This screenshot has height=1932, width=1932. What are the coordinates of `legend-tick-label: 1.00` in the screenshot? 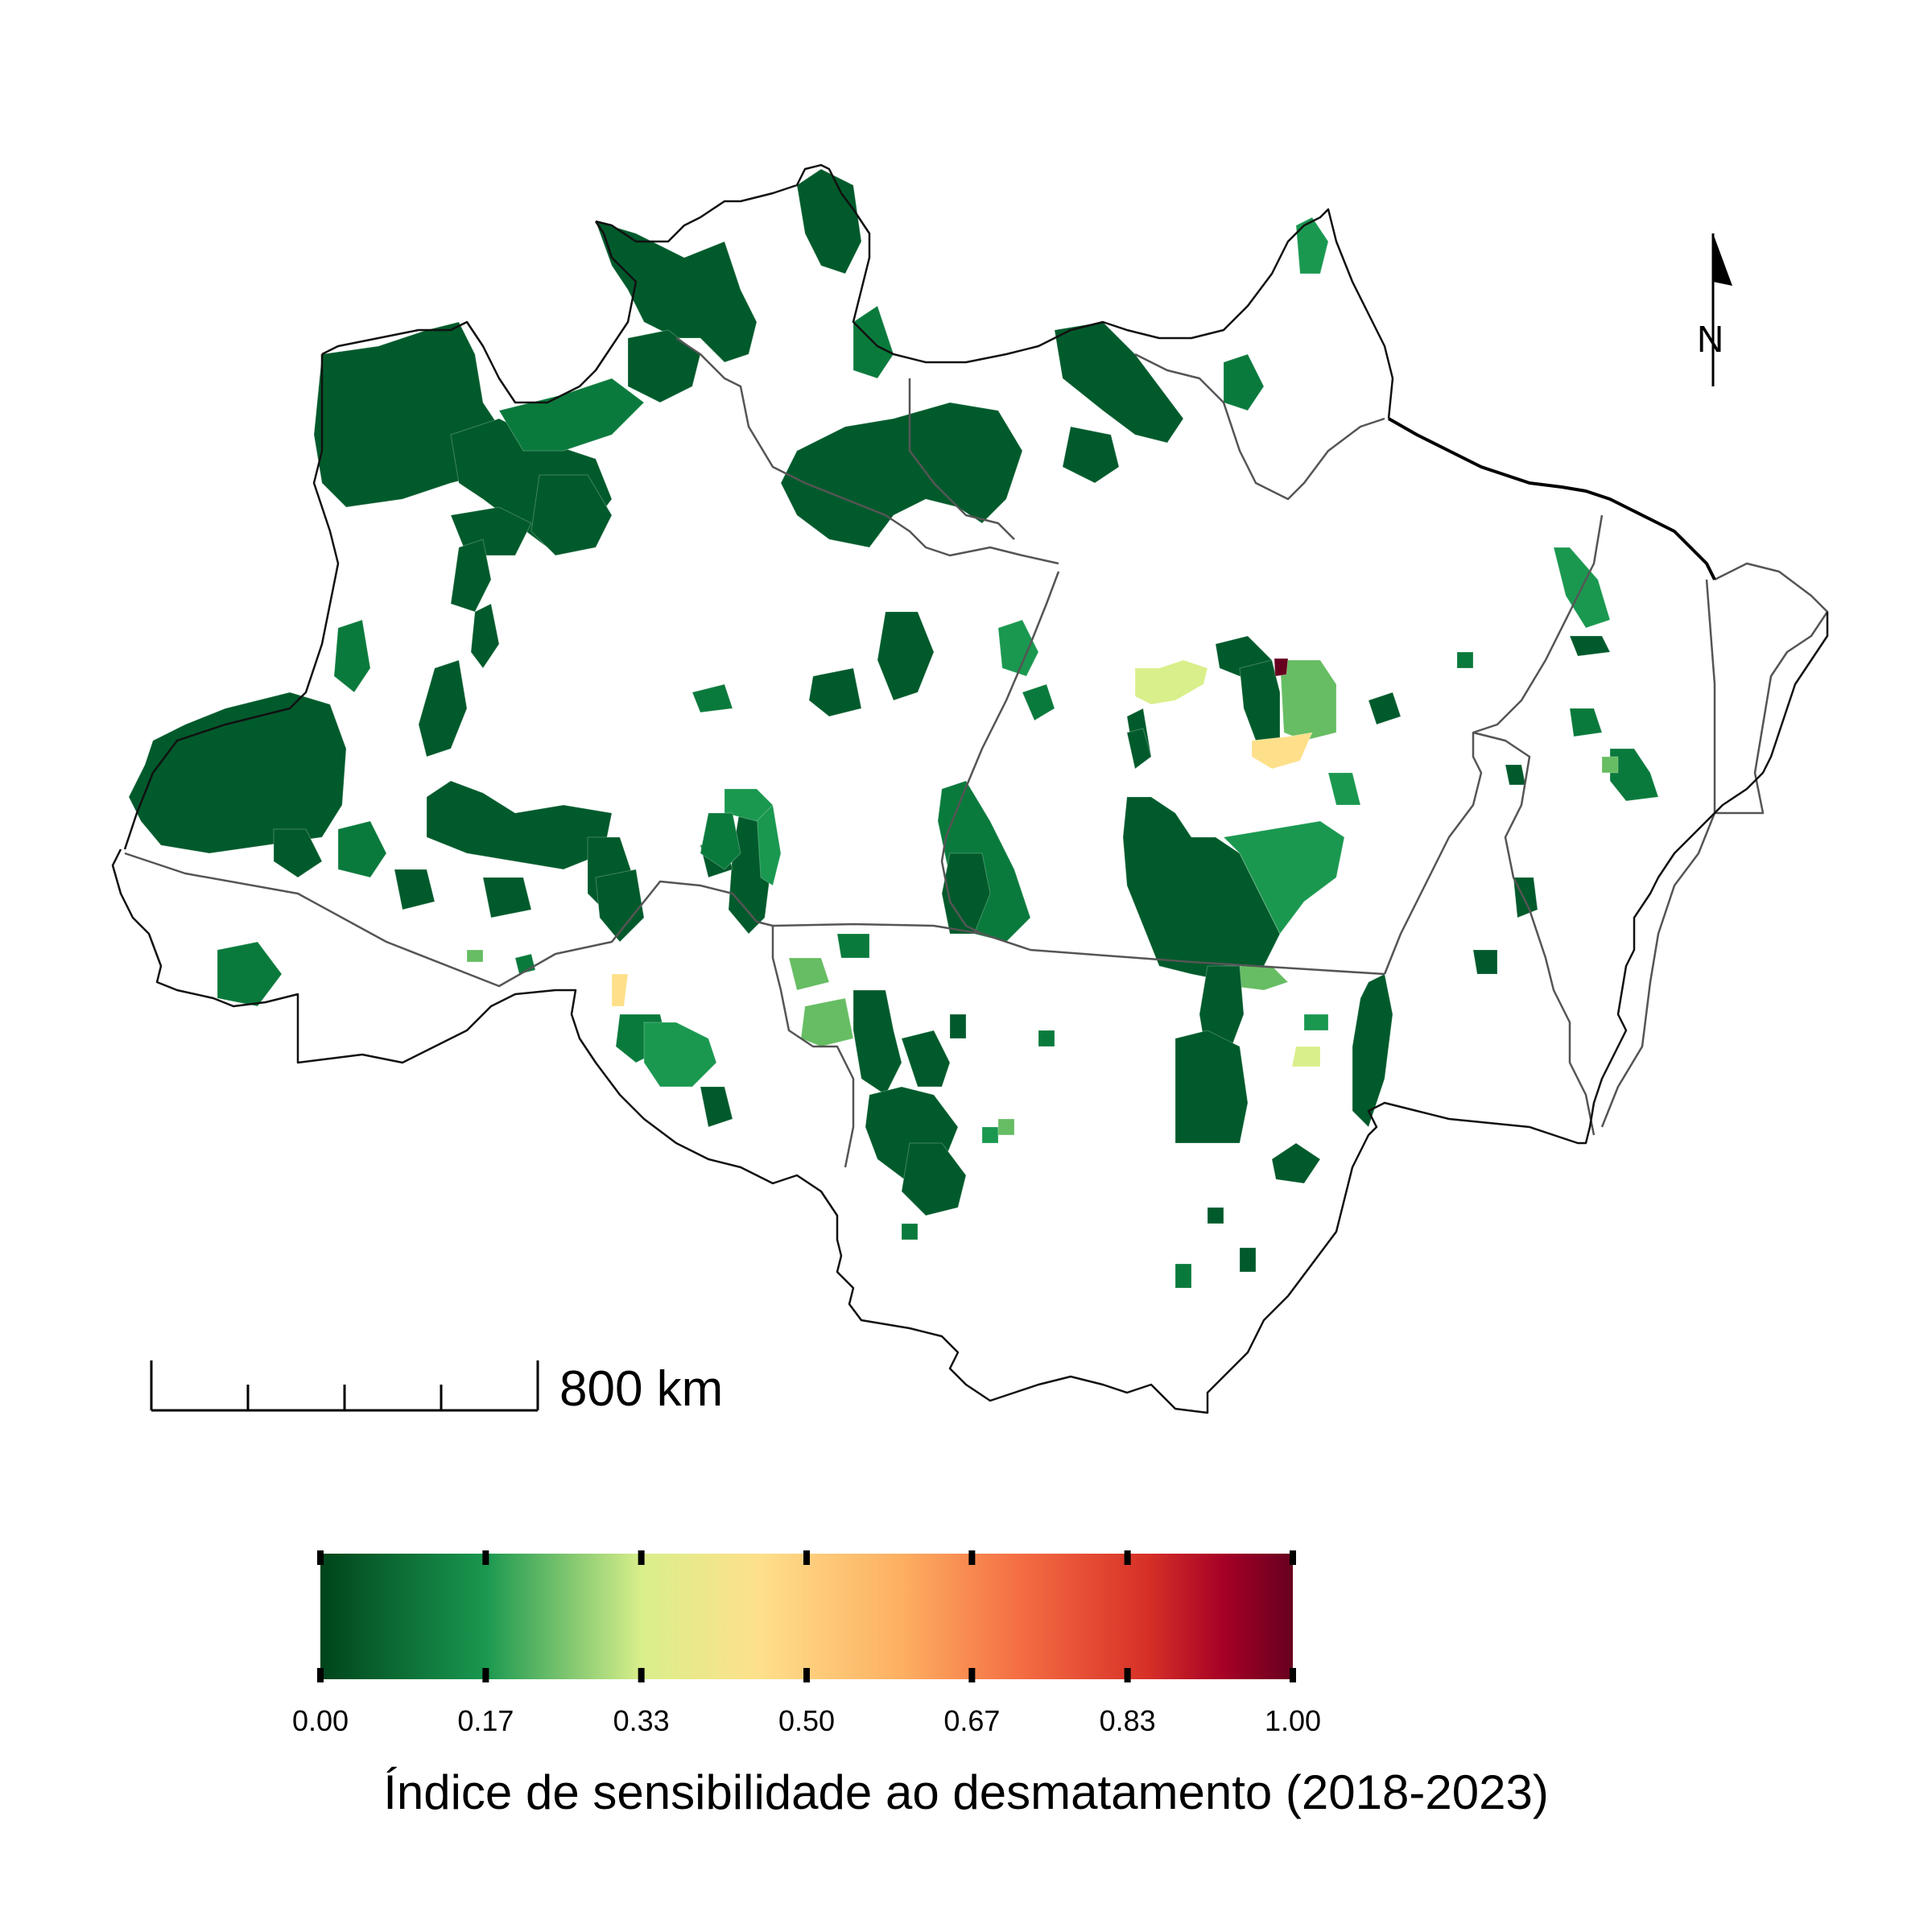 It's located at (1293, 1720).